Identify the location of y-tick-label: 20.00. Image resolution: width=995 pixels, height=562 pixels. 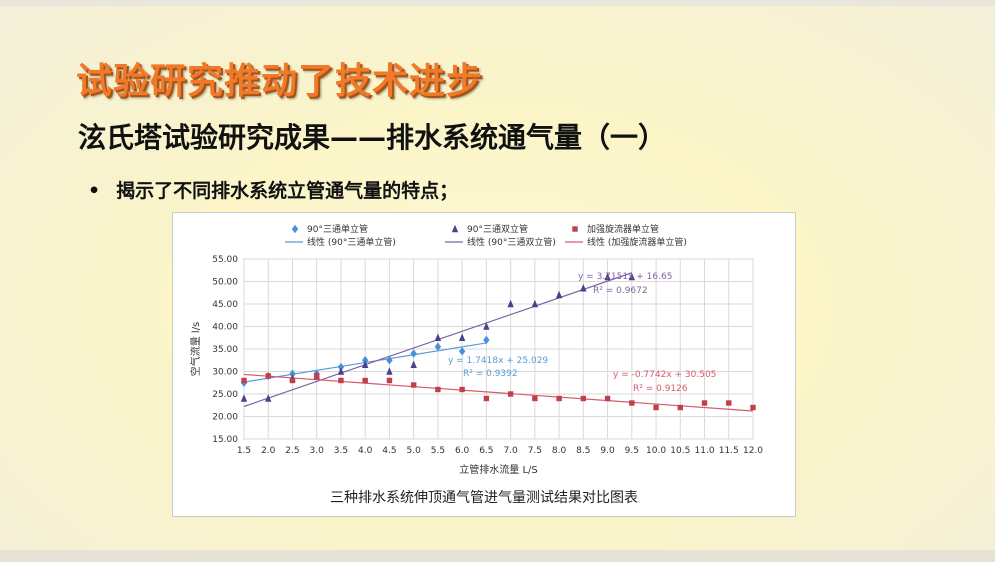
(225, 418).